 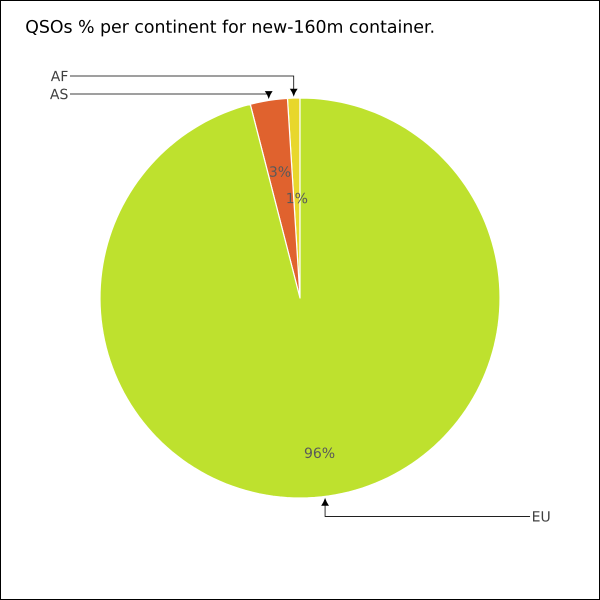 What do you see at coordinates (280, 171) in the screenshot?
I see `data-label: 3%` at bounding box center [280, 171].